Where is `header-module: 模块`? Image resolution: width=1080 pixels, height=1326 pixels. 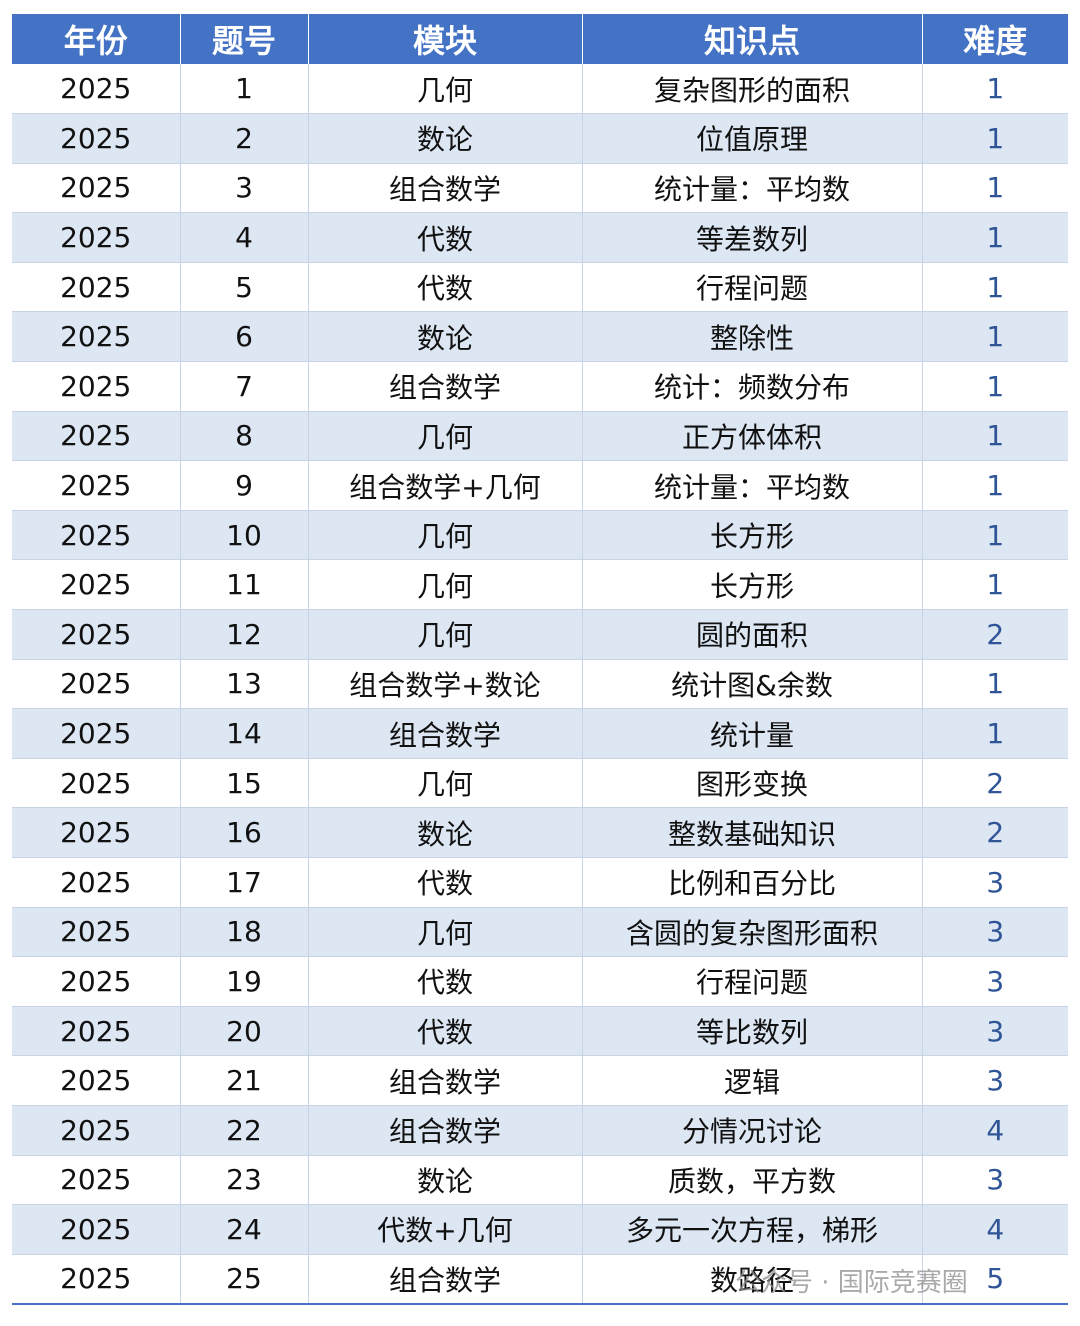
header-module: 模块 is located at coordinates (445, 39).